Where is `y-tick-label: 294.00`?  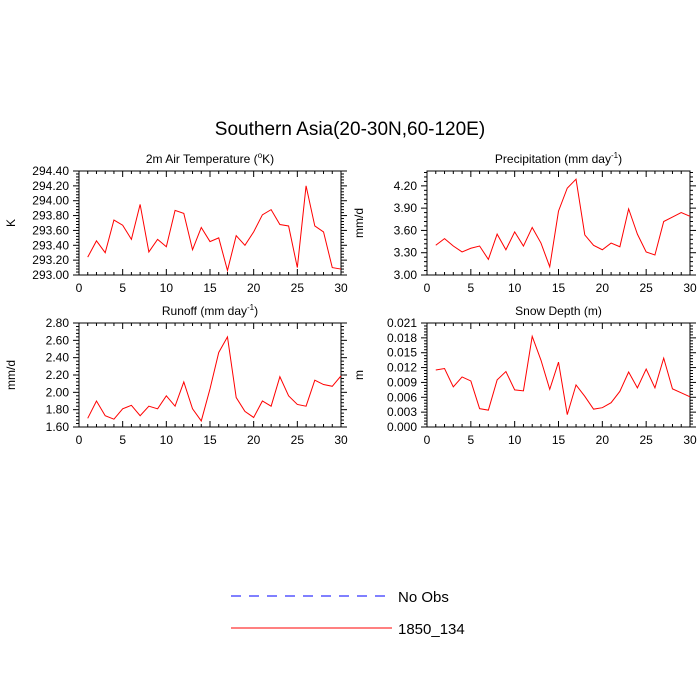
y-tick-label: 294.00 is located at coordinates (50, 201).